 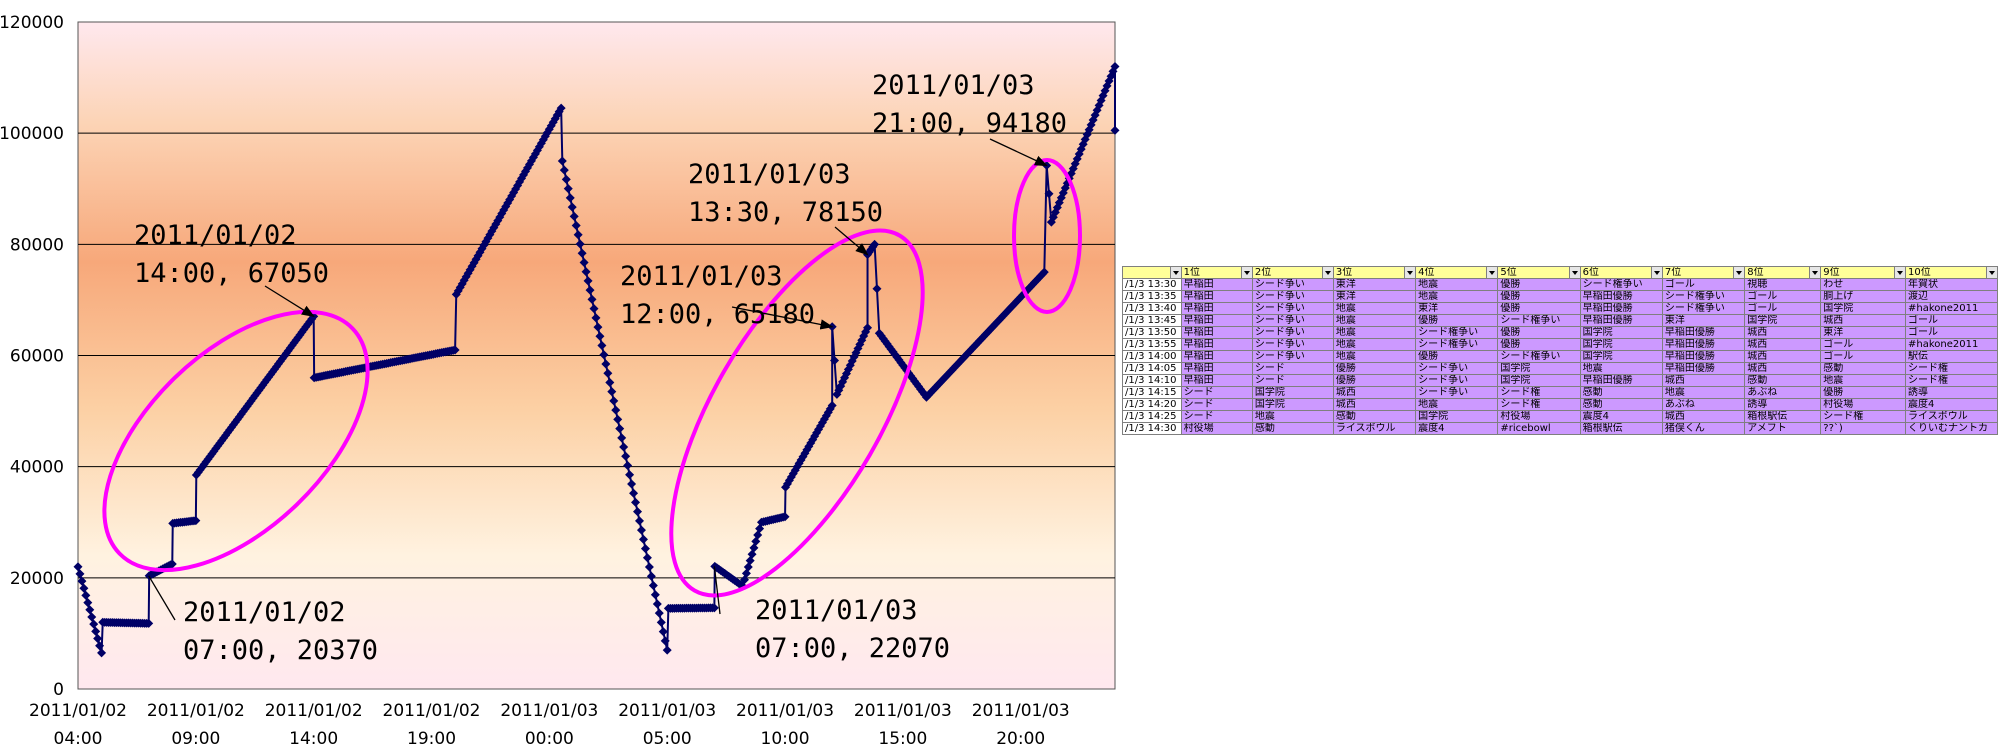 What do you see at coordinates (1539, 428) in the screenshot?
I see `rank-cell: #ricebowl` at bounding box center [1539, 428].